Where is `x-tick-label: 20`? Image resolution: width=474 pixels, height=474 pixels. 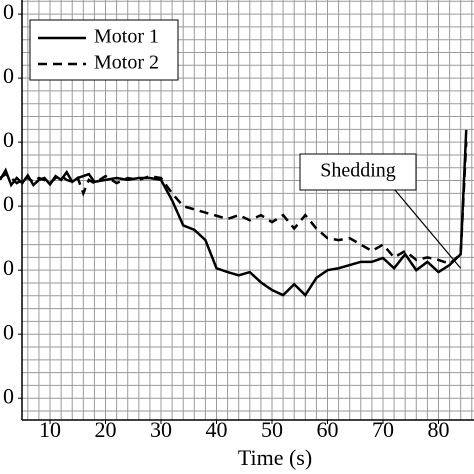
x-tick-label: 20 is located at coordinates (106, 429).